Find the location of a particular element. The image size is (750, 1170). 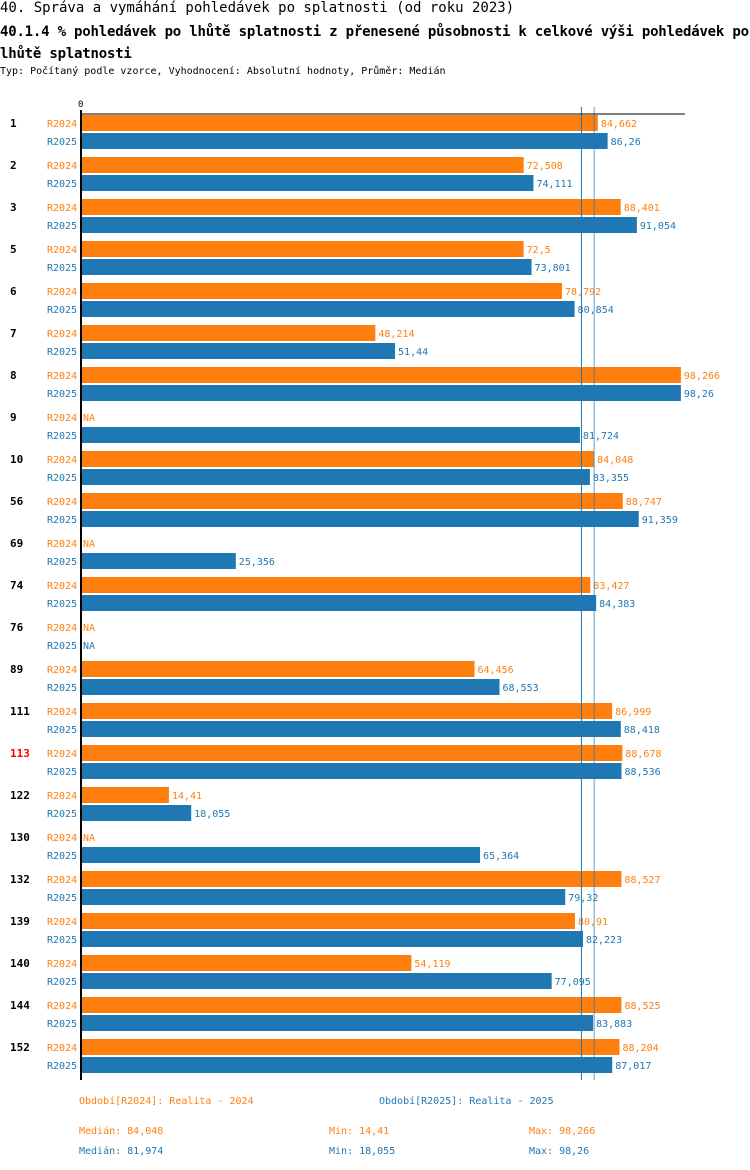

stat-max-r2025: Max: 98,26 is located at coordinates (559, 1151).